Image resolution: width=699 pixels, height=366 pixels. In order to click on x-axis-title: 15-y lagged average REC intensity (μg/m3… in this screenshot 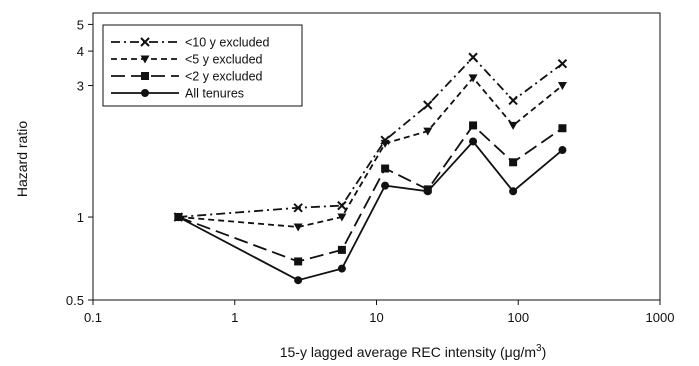, I will do `click(413, 351)`.